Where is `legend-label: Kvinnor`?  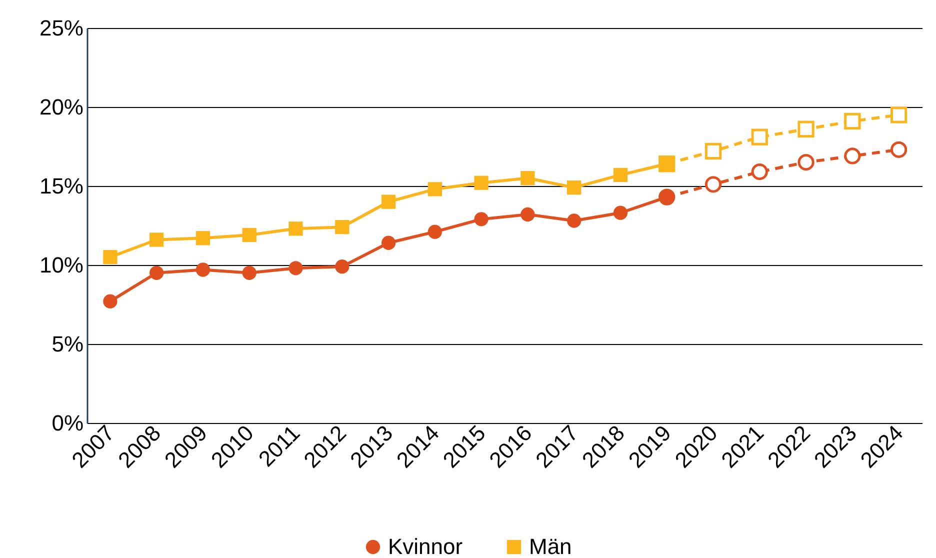 legend-label: Kvinnor is located at coordinates (425, 546).